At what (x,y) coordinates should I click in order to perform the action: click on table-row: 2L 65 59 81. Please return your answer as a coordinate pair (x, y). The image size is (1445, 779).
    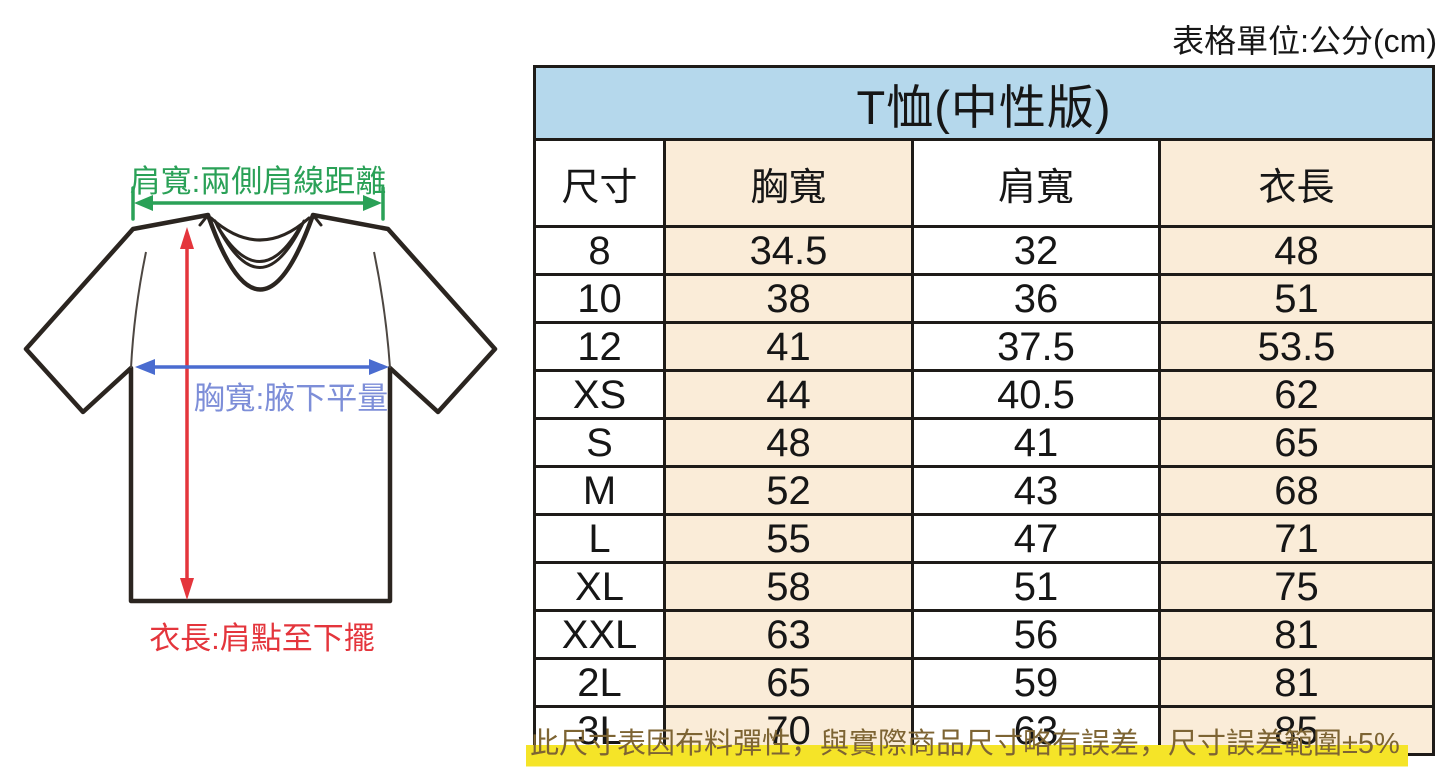
    Looking at the image, I should click on (984, 682).